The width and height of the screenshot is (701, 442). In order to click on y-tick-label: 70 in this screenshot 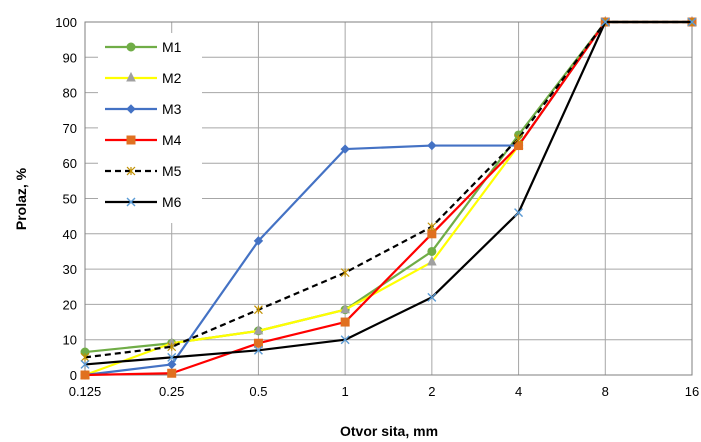, I will do `click(70, 128)`.